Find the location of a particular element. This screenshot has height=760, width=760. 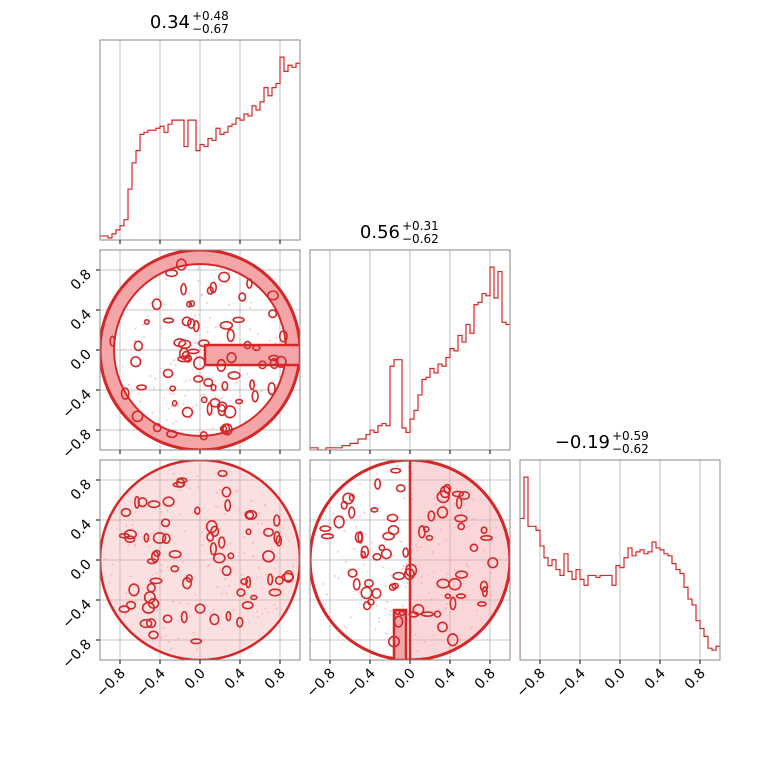

contour-half-disc is located at coordinates (459, 560).